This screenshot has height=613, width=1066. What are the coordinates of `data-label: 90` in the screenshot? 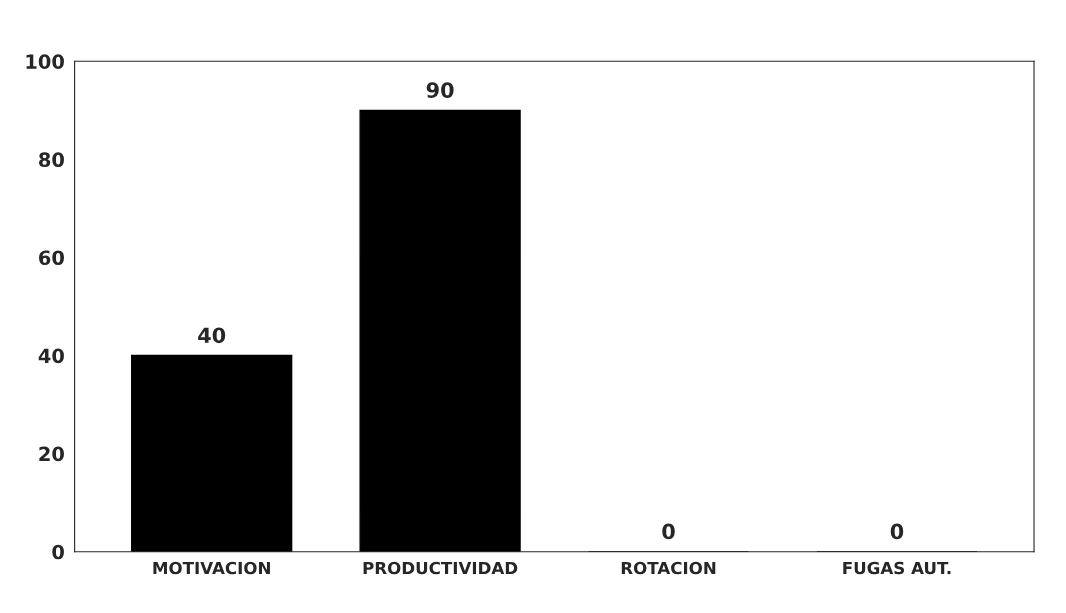 It's located at (440, 90).